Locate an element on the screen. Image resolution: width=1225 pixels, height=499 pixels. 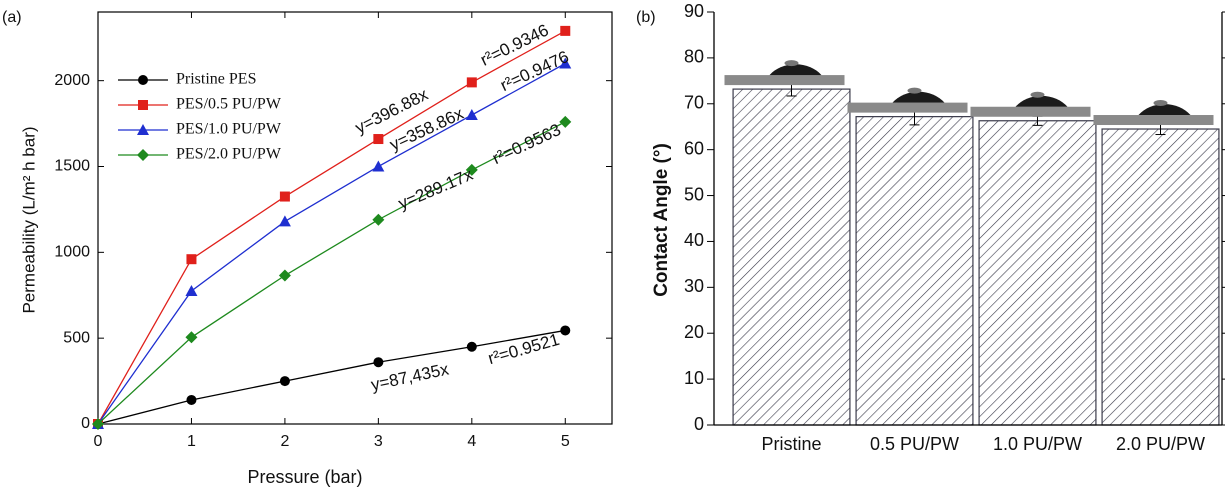
legend-label: PES/0.5 PU/PW is located at coordinates (229, 104).